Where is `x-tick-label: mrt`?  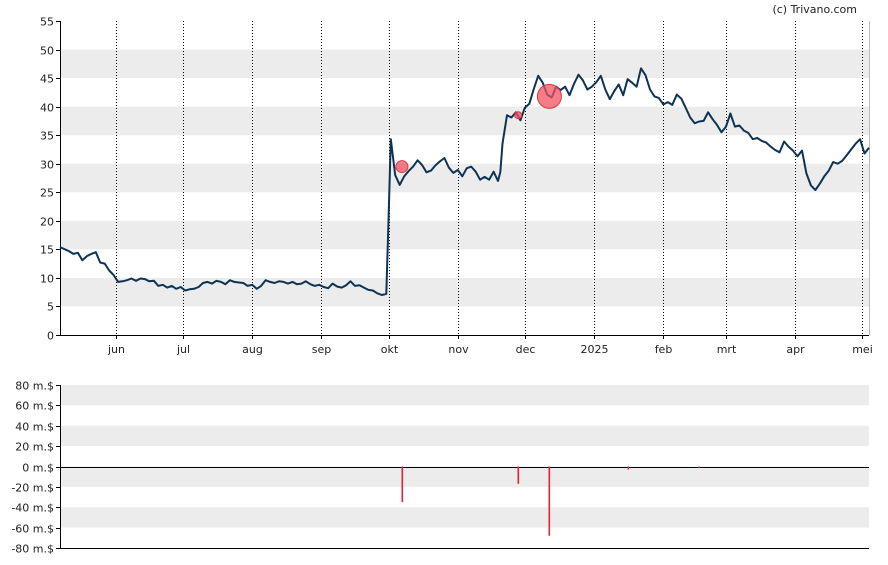
x-tick-label: mrt is located at coordinates (727, 349).